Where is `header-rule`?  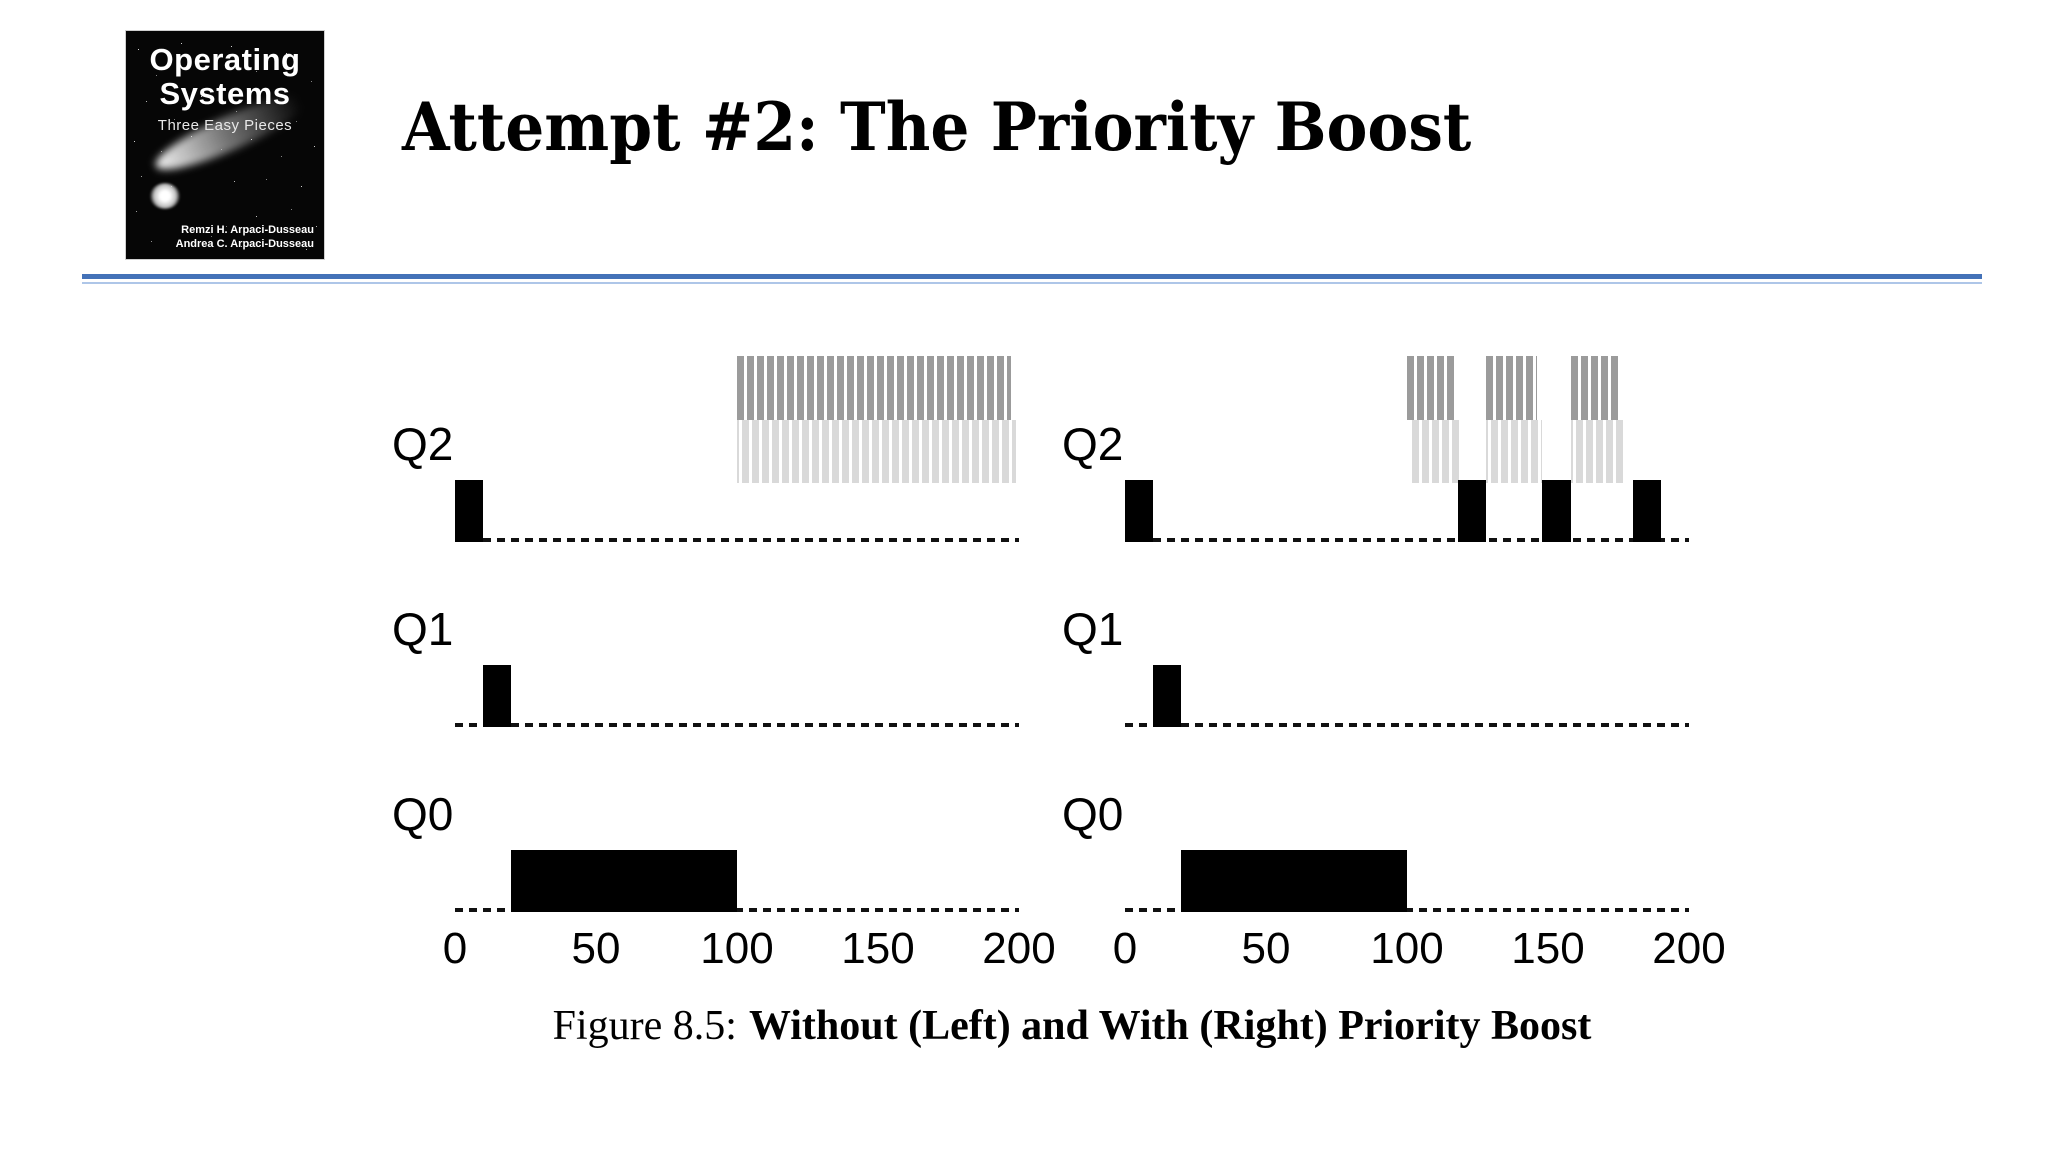 header-rule is located at coordinates (1032, 276).